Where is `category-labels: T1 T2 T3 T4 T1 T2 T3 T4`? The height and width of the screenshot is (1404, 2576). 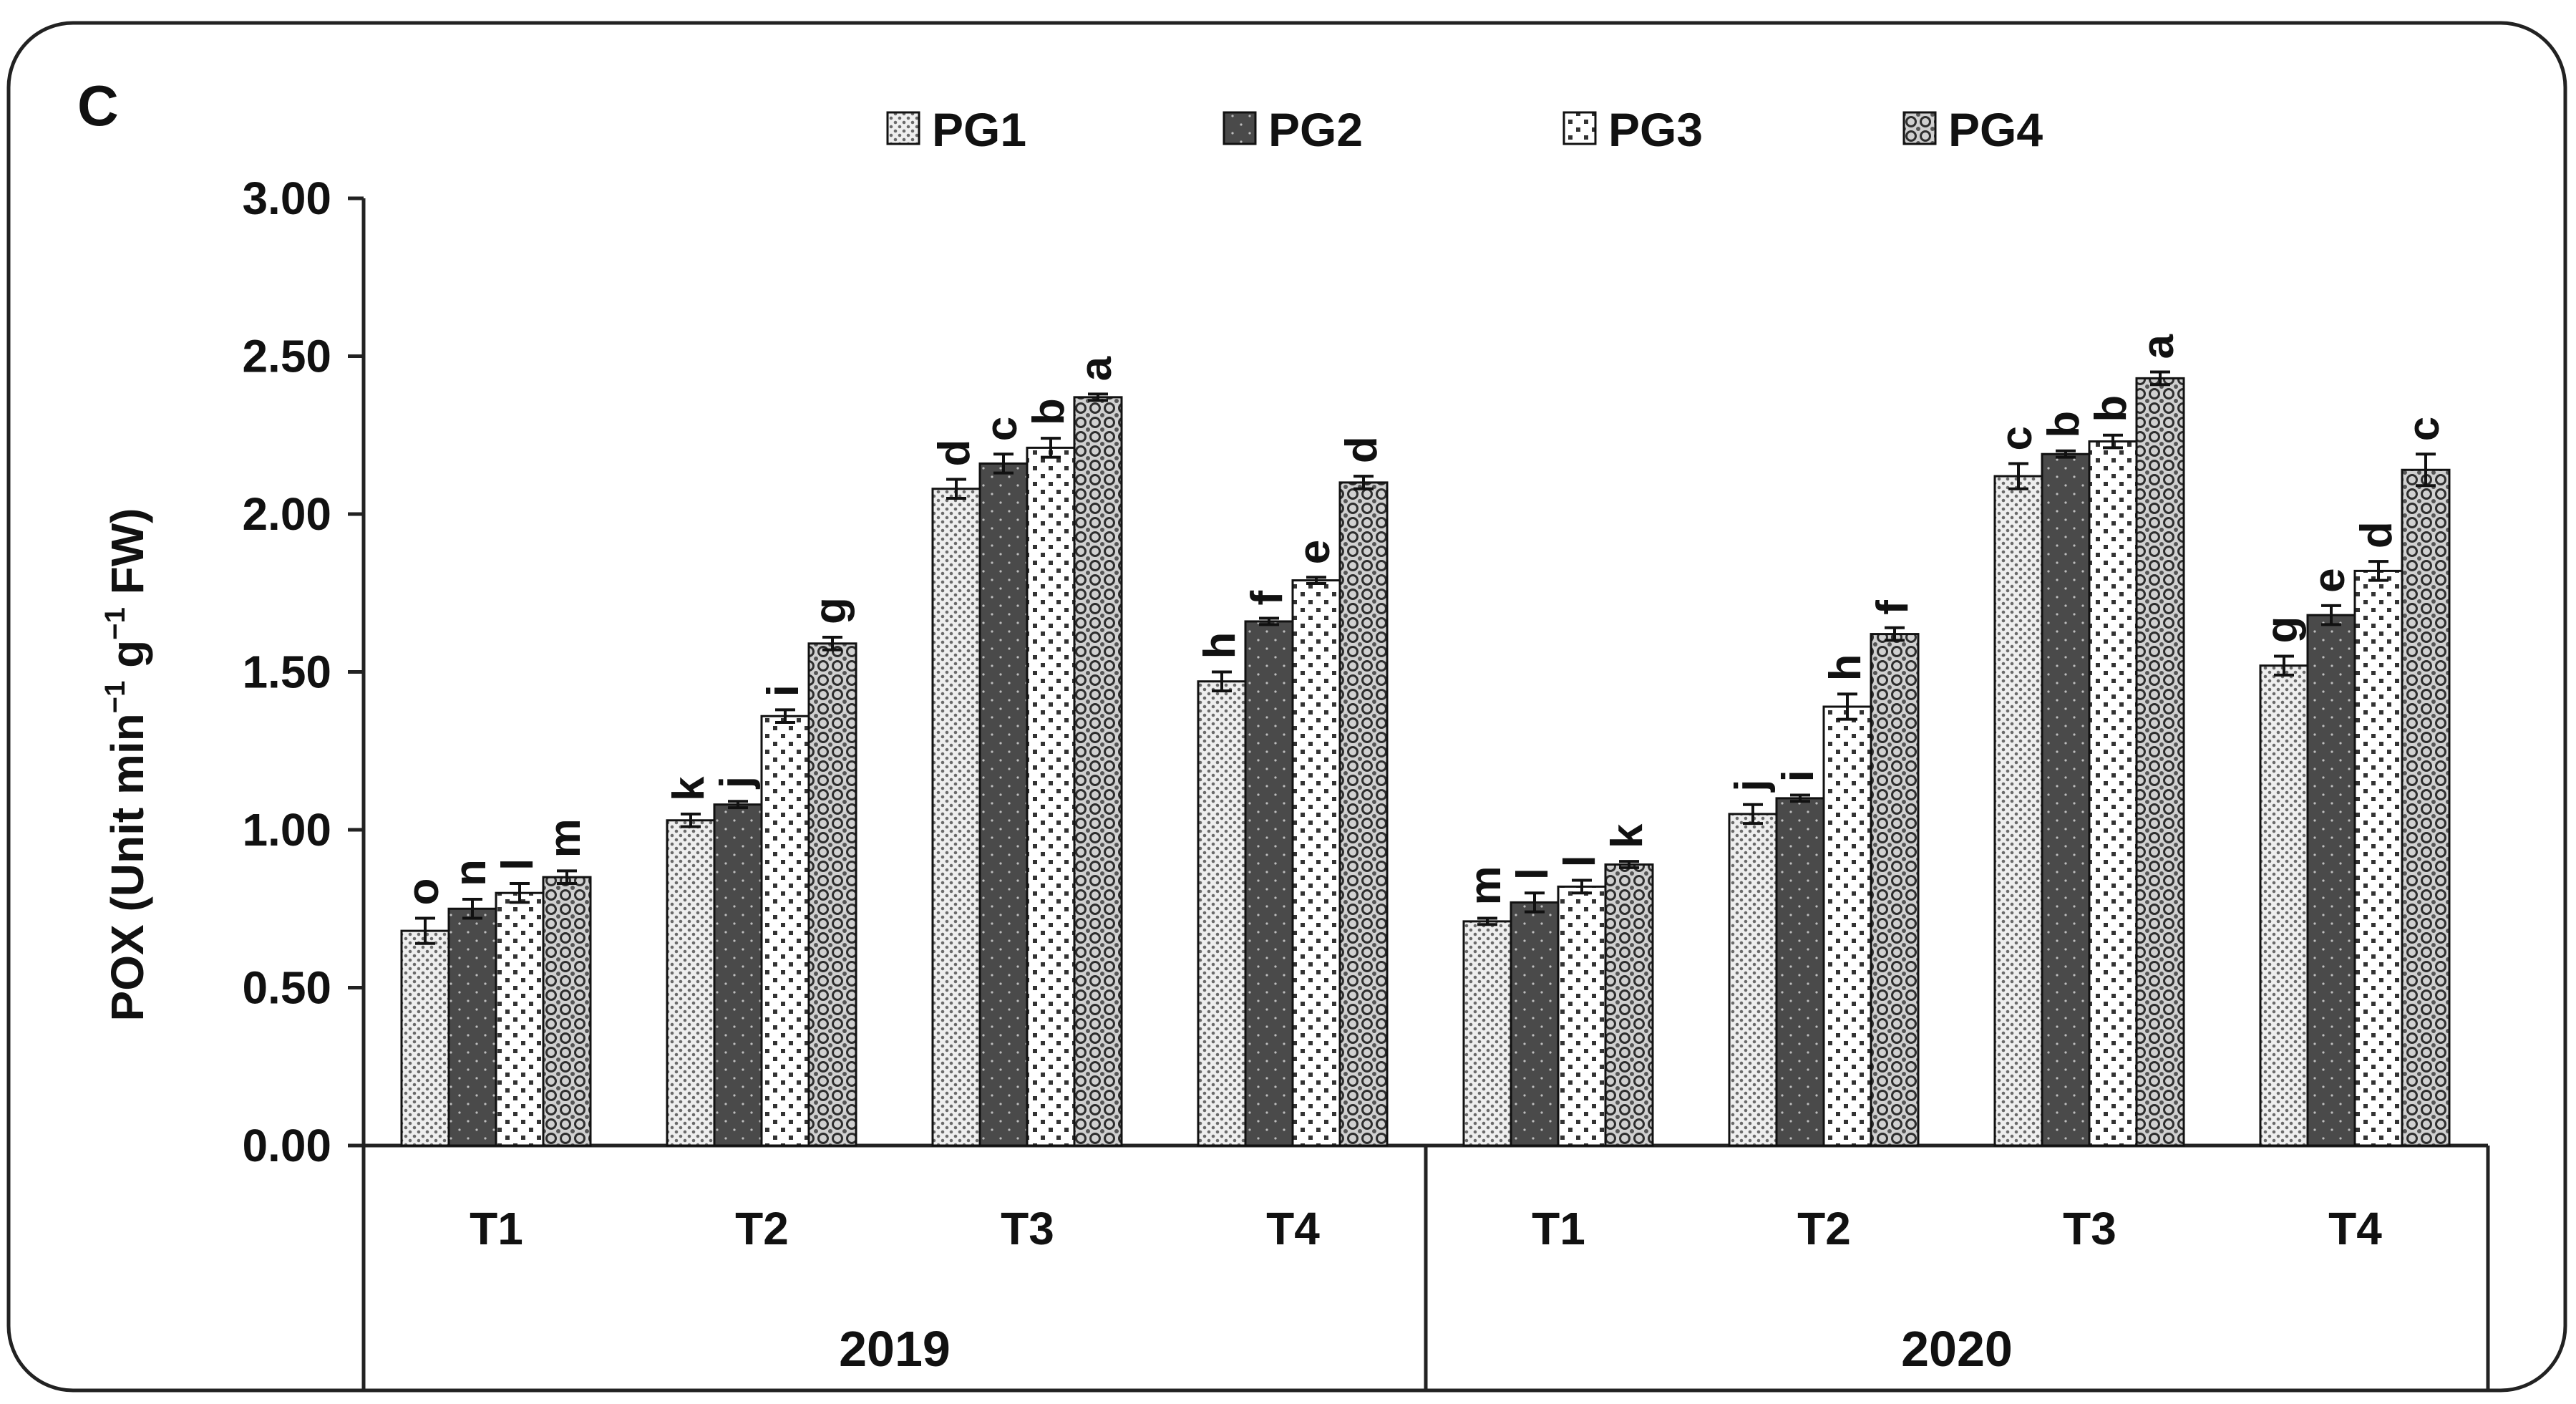 category-labels: T1 T2 T3 T4 T1 T2 T3 T4 is located at coordinates (1426, 1228).